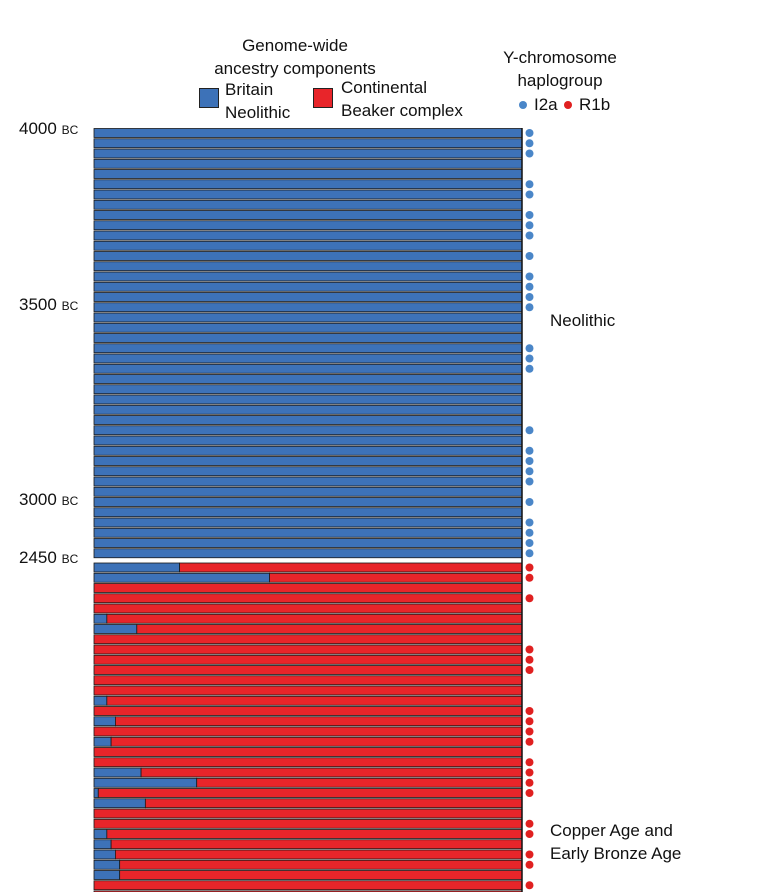 This screenshot has height=892, width=772. What do you see at coordinates (529, 348) in the screenshot?
I see `neolithic-haplogroup-dot-21-i2a` at bounding box center [529, 348].